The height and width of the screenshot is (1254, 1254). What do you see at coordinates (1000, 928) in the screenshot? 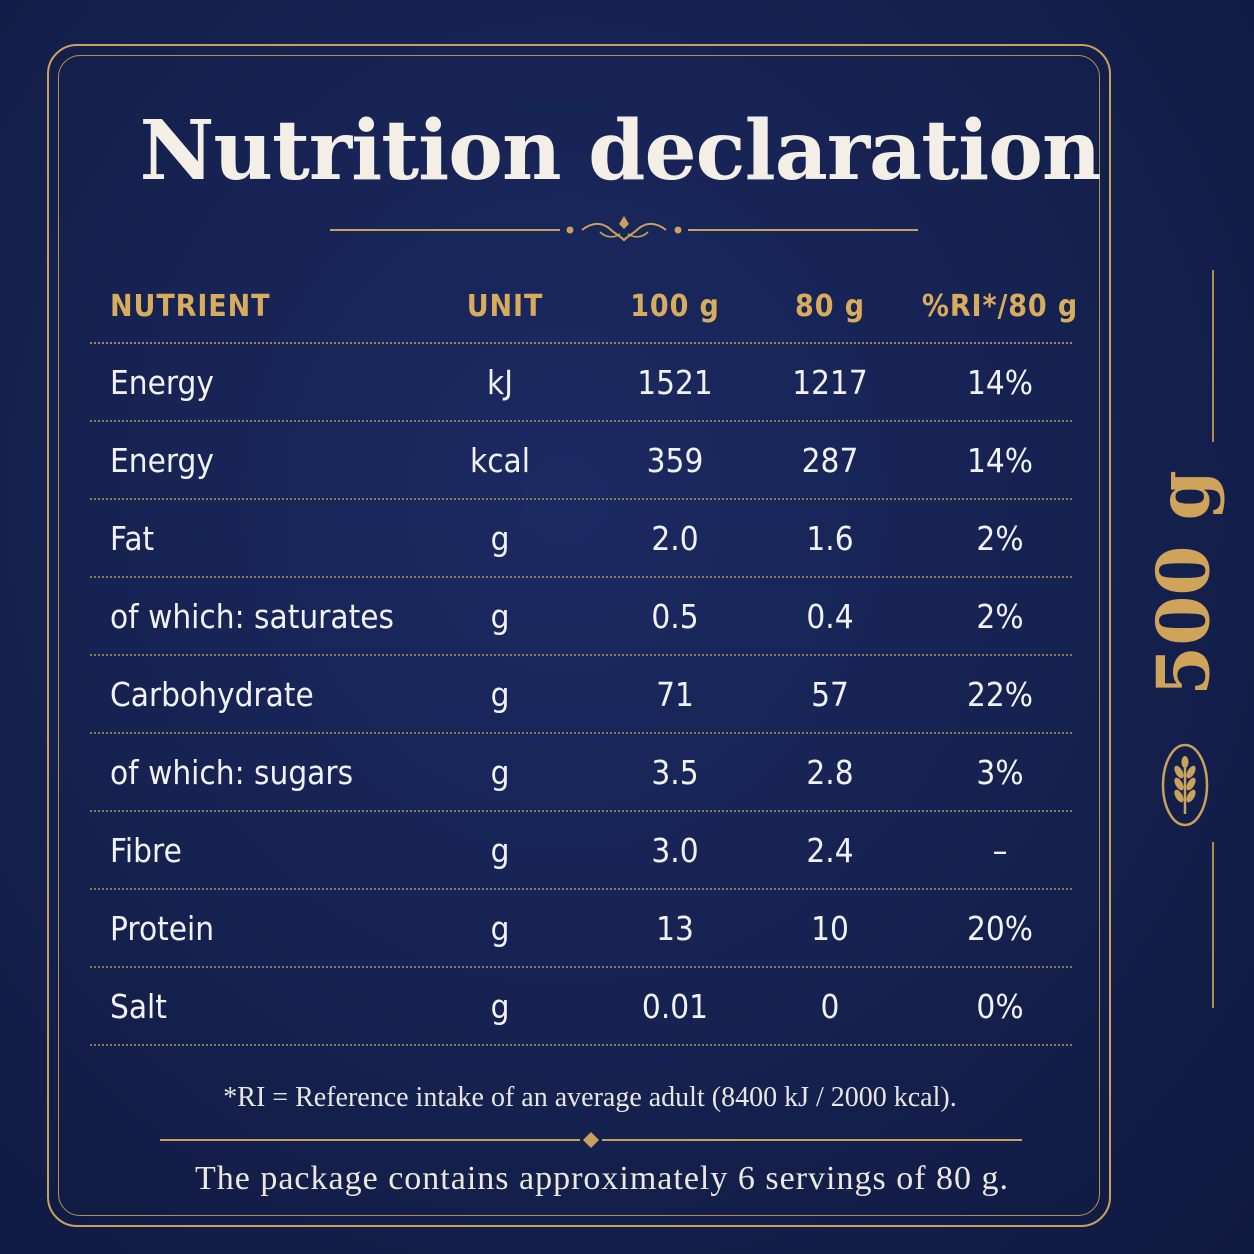
I see `value-ri-percent: 20%` at bounding box center [1000, 928].